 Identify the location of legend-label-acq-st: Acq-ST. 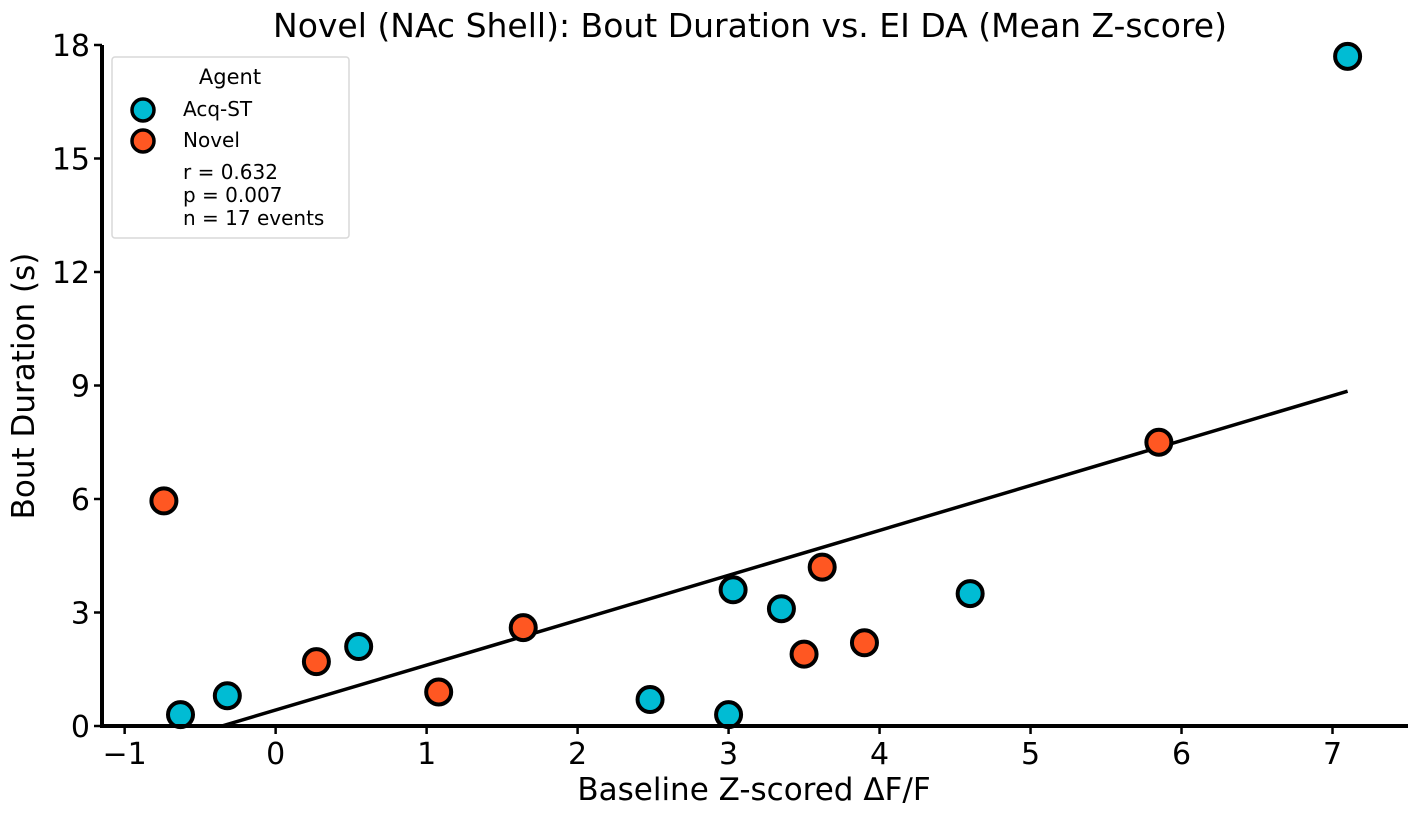
(218, 109).